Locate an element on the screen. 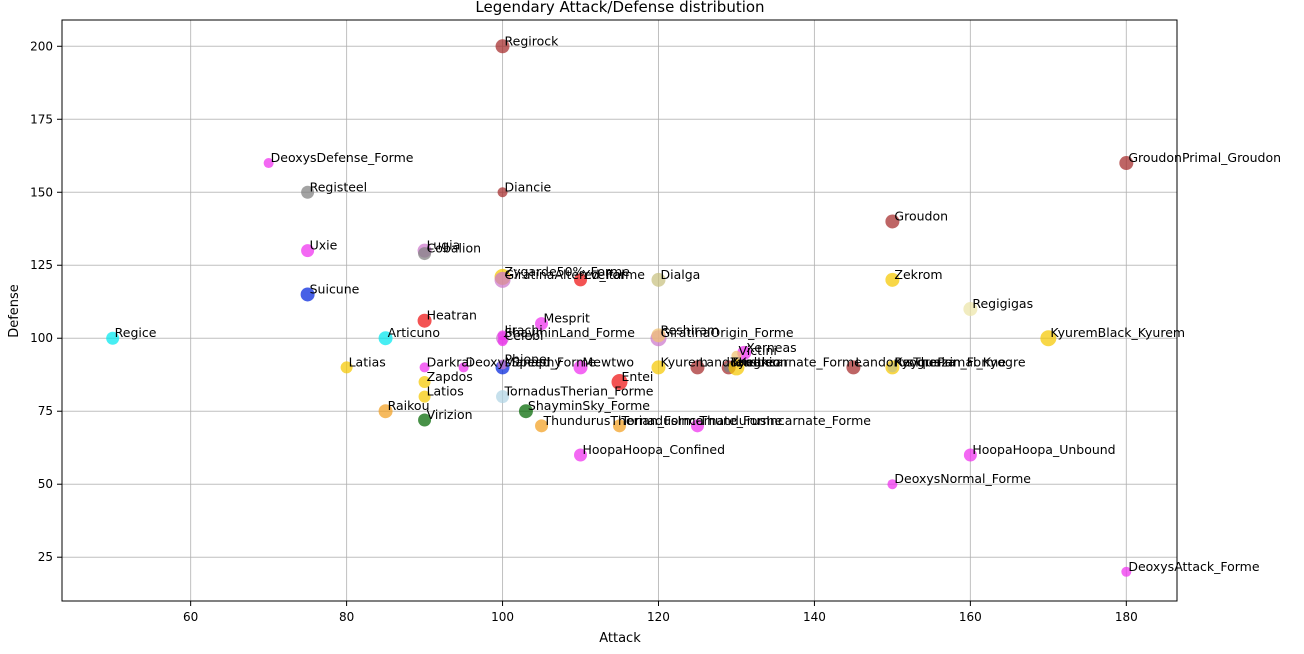 The image size is (1304, 654). y-axis-label: Defense is located at coordinates (14, 311).